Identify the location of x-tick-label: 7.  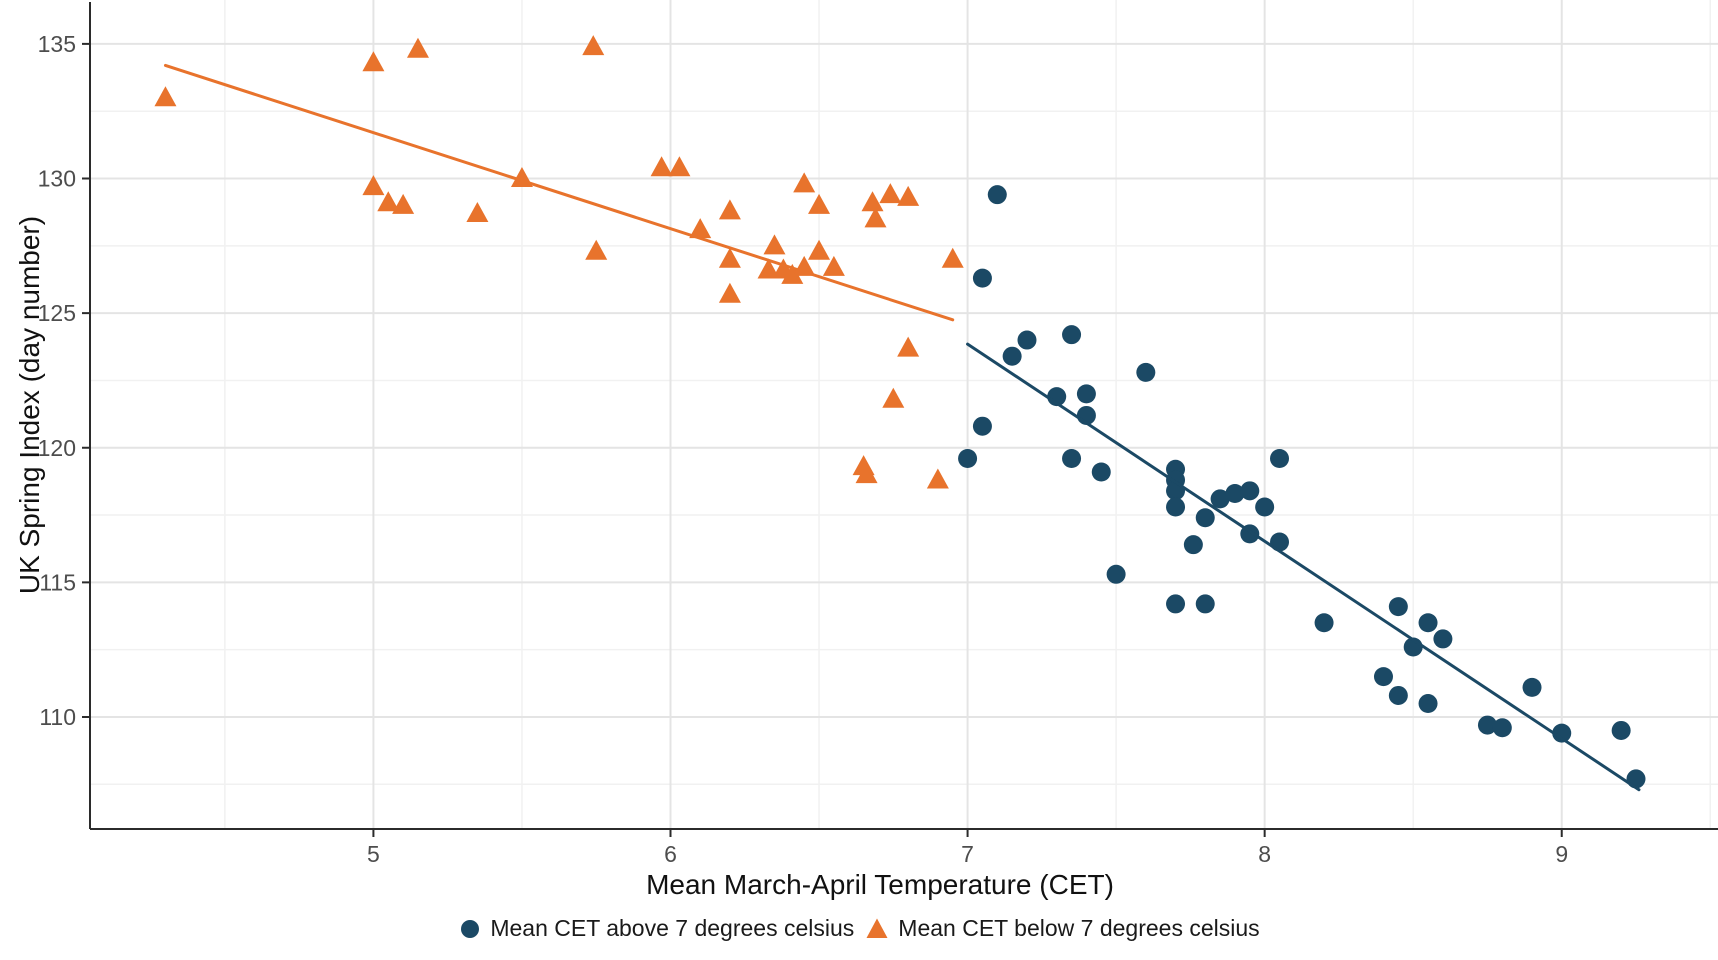
(967, 854).